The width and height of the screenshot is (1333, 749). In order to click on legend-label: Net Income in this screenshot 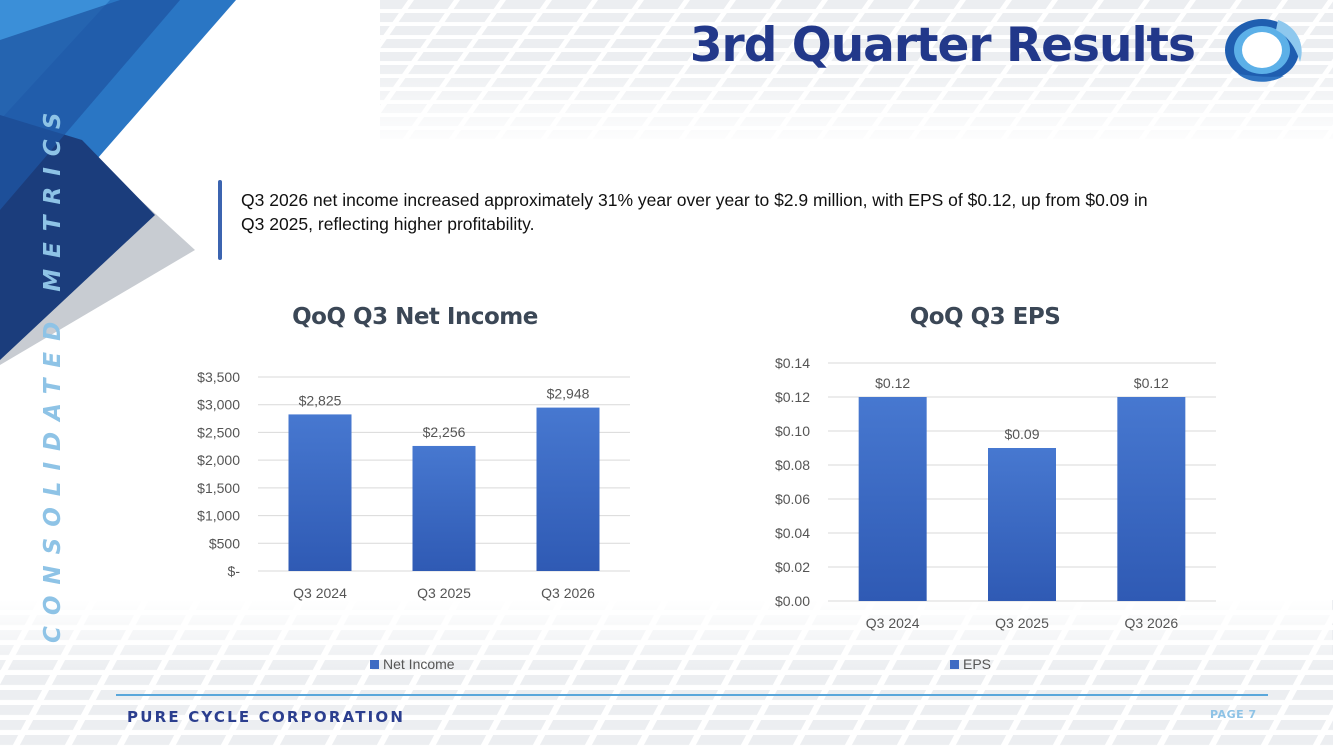, I will do `click(419, 664)`.